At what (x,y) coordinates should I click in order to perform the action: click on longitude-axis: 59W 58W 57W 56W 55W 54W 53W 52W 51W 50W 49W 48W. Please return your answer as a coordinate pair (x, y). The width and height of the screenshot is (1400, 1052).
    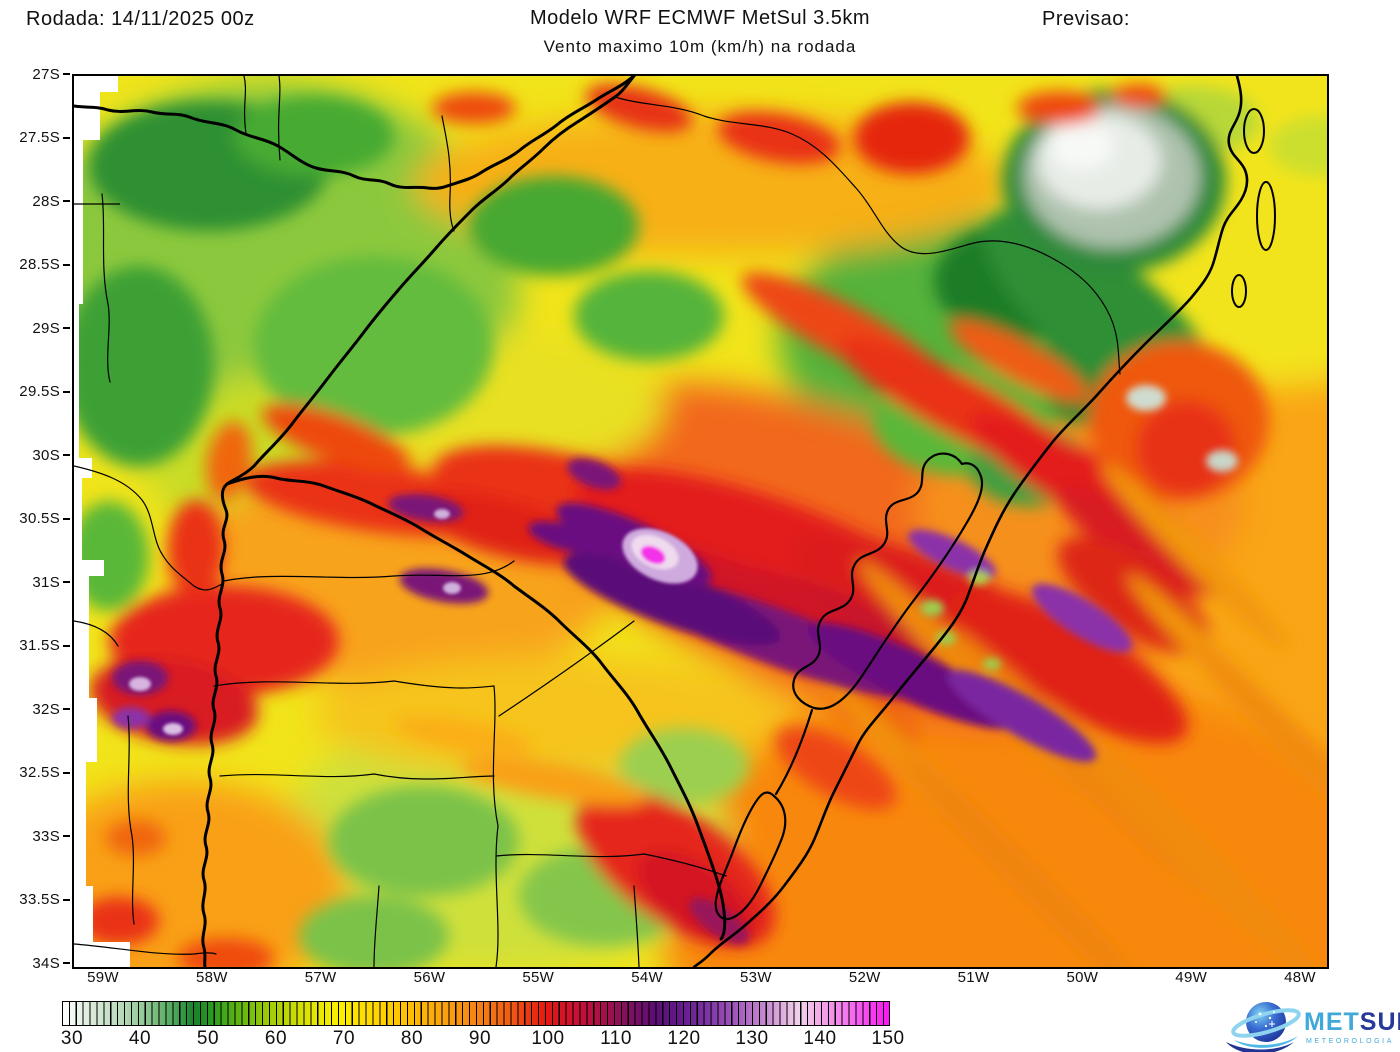
    Looking at the image, I should click on (698, 981).